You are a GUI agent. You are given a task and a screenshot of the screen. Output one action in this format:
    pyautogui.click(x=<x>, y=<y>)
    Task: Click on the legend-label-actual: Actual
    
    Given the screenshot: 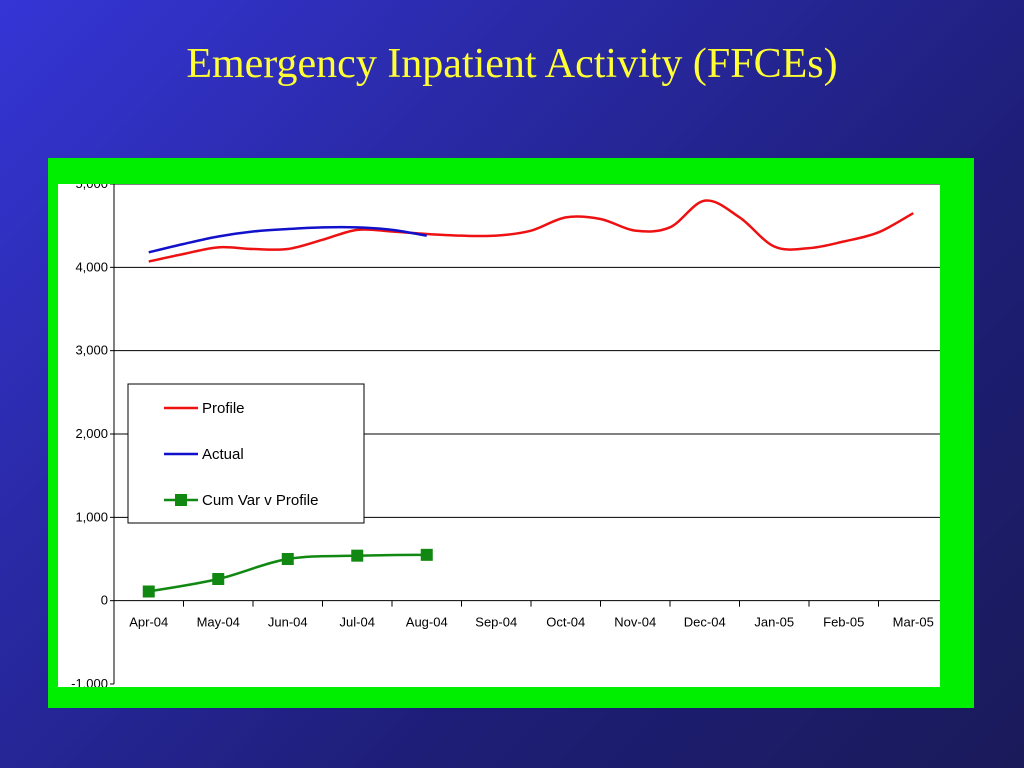 What is the action you would take?
    pyautogui.click(x=223, y=454)
    